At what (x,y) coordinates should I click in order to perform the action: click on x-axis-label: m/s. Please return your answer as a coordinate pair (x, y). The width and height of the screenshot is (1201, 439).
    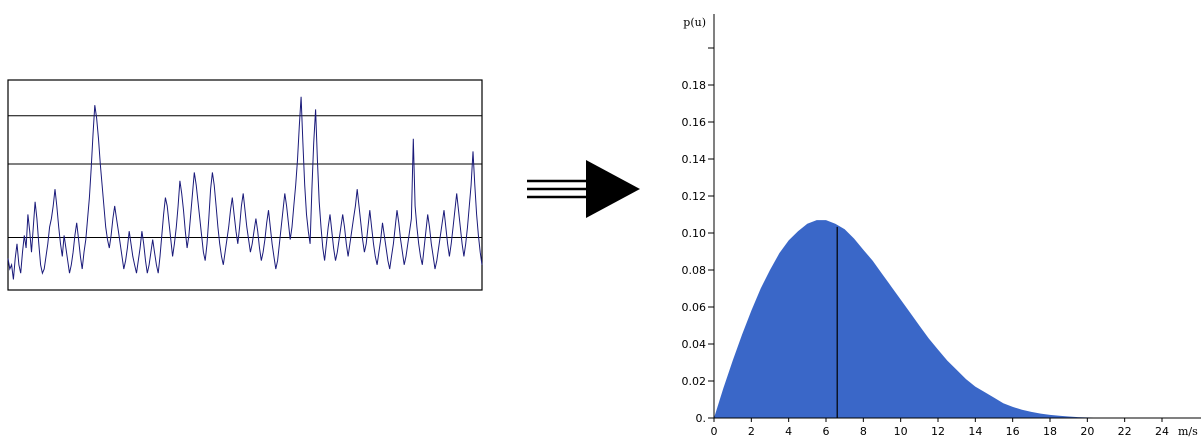
    Looking at the image, I should click on (1188, 431).